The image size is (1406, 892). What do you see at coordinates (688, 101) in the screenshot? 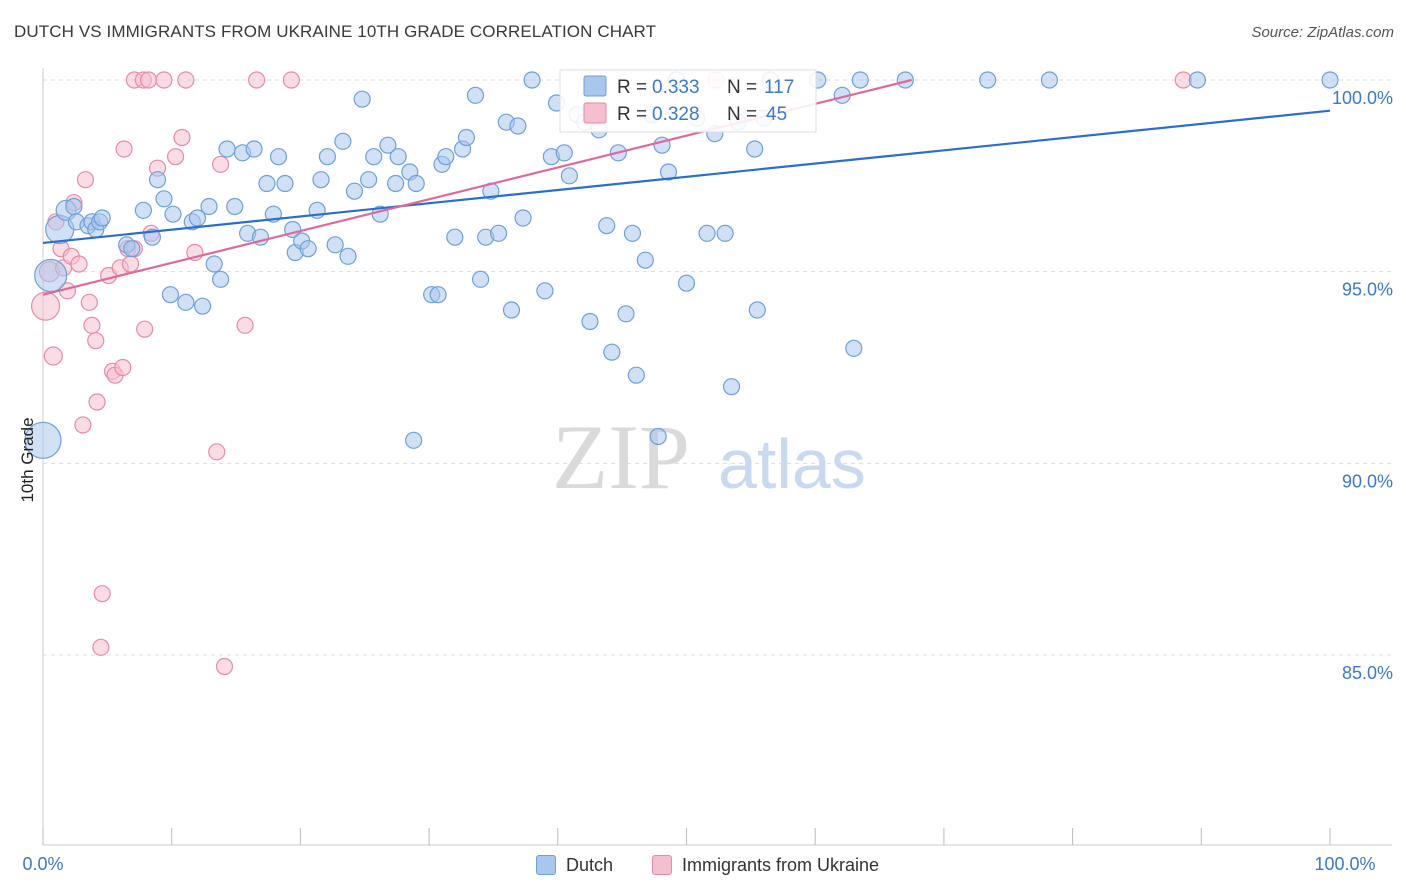
I see `stats-legend: R = 0.333 N = 117 R = 0.328 N = 45` at bounding box center [688, 101].